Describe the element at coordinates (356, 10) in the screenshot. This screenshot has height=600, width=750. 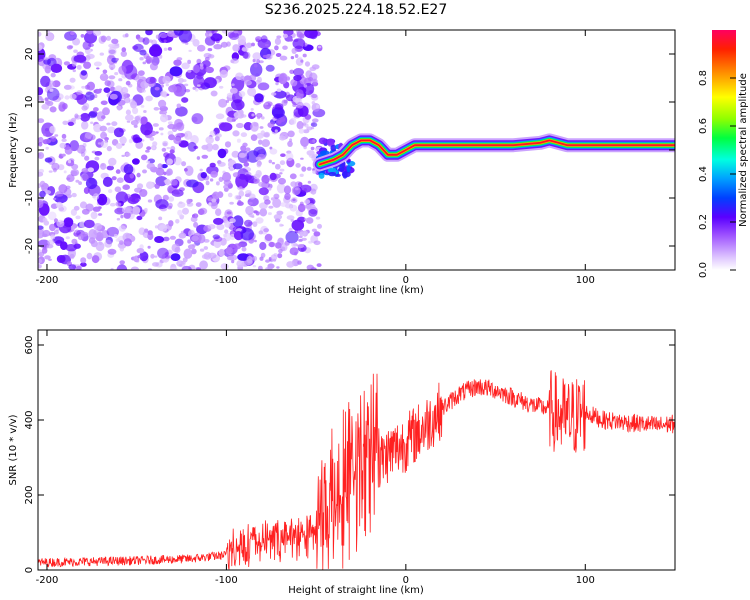
I see `figure-title: S236.2025.224.18.52.E27` at that location.